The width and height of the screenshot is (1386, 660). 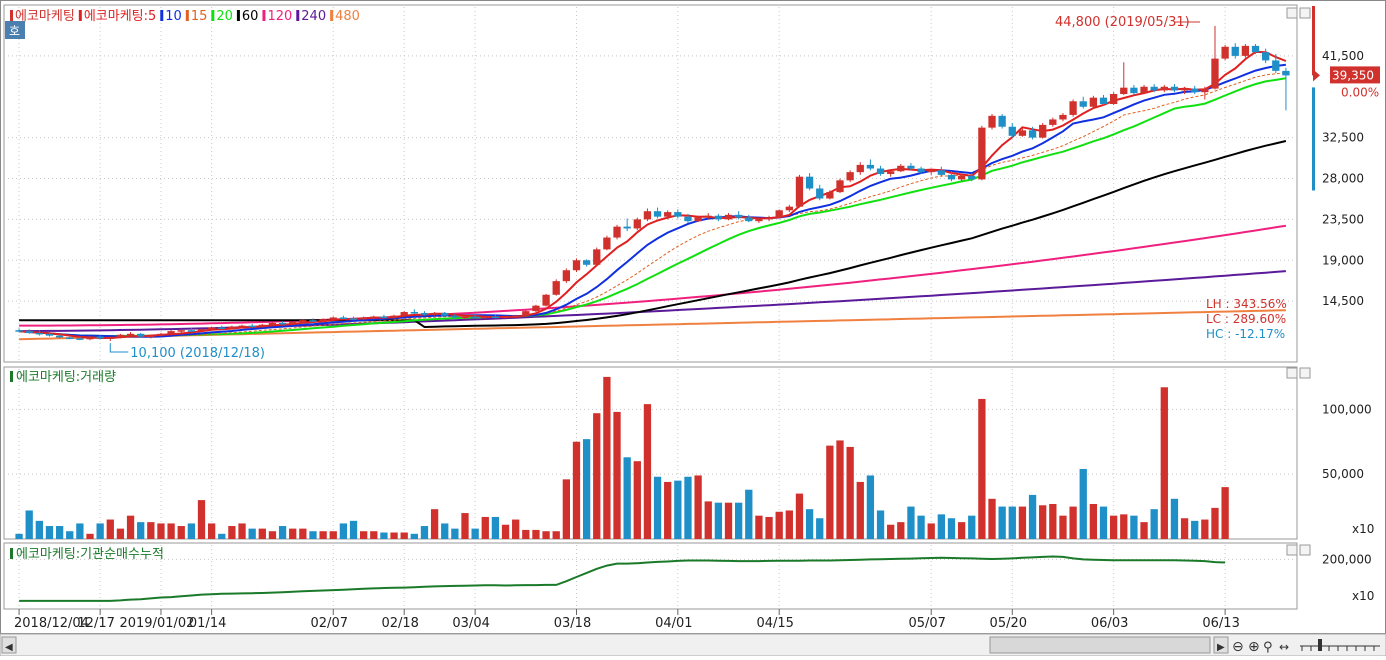 I want to click on stat-lh: LH : 343.56%, so click(x=1246, y=304).